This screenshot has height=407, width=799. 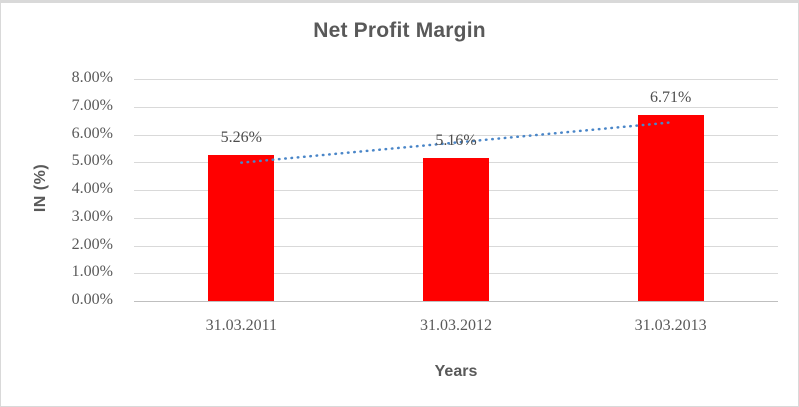 I want to click on trendline-layer, so click(x=456, y=142).